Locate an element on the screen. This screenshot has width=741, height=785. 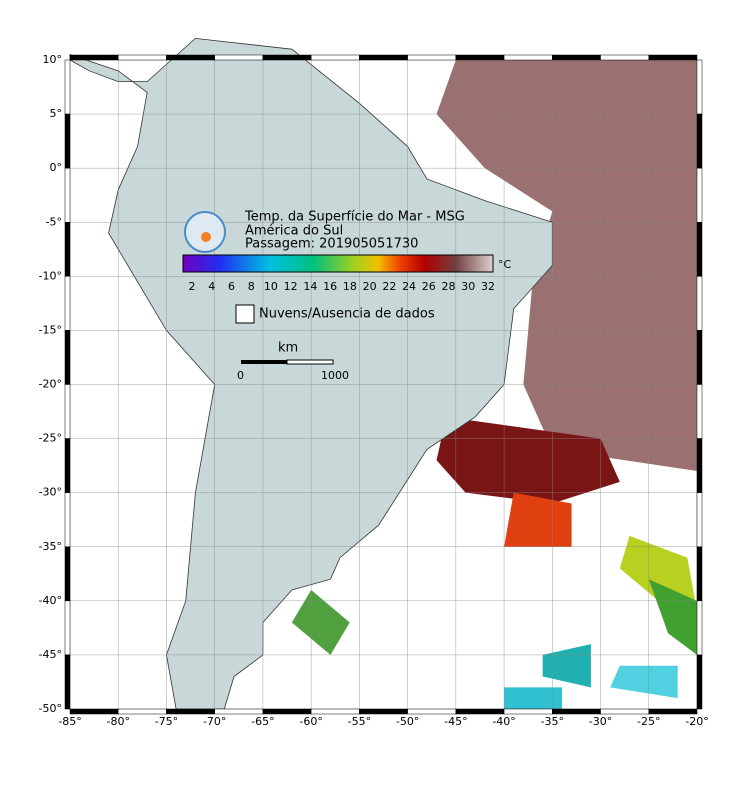
lon-label: -40° is located at coordinates (503, 721).